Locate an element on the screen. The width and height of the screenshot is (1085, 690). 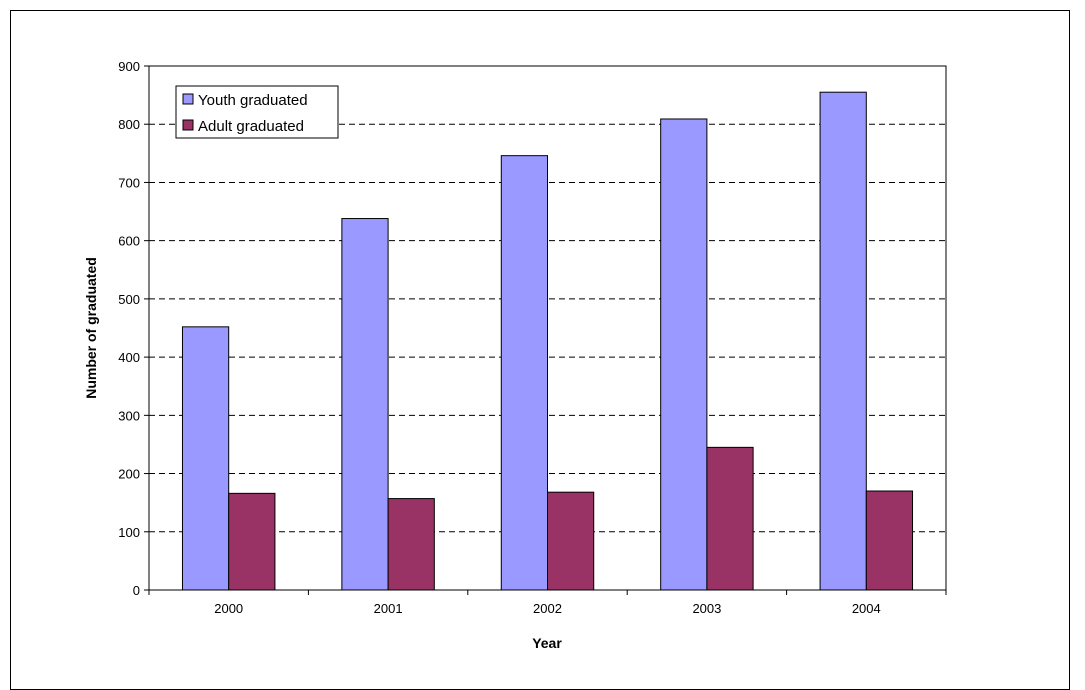
y-tick-label-700: 700 is located at coordinates (129, 182).